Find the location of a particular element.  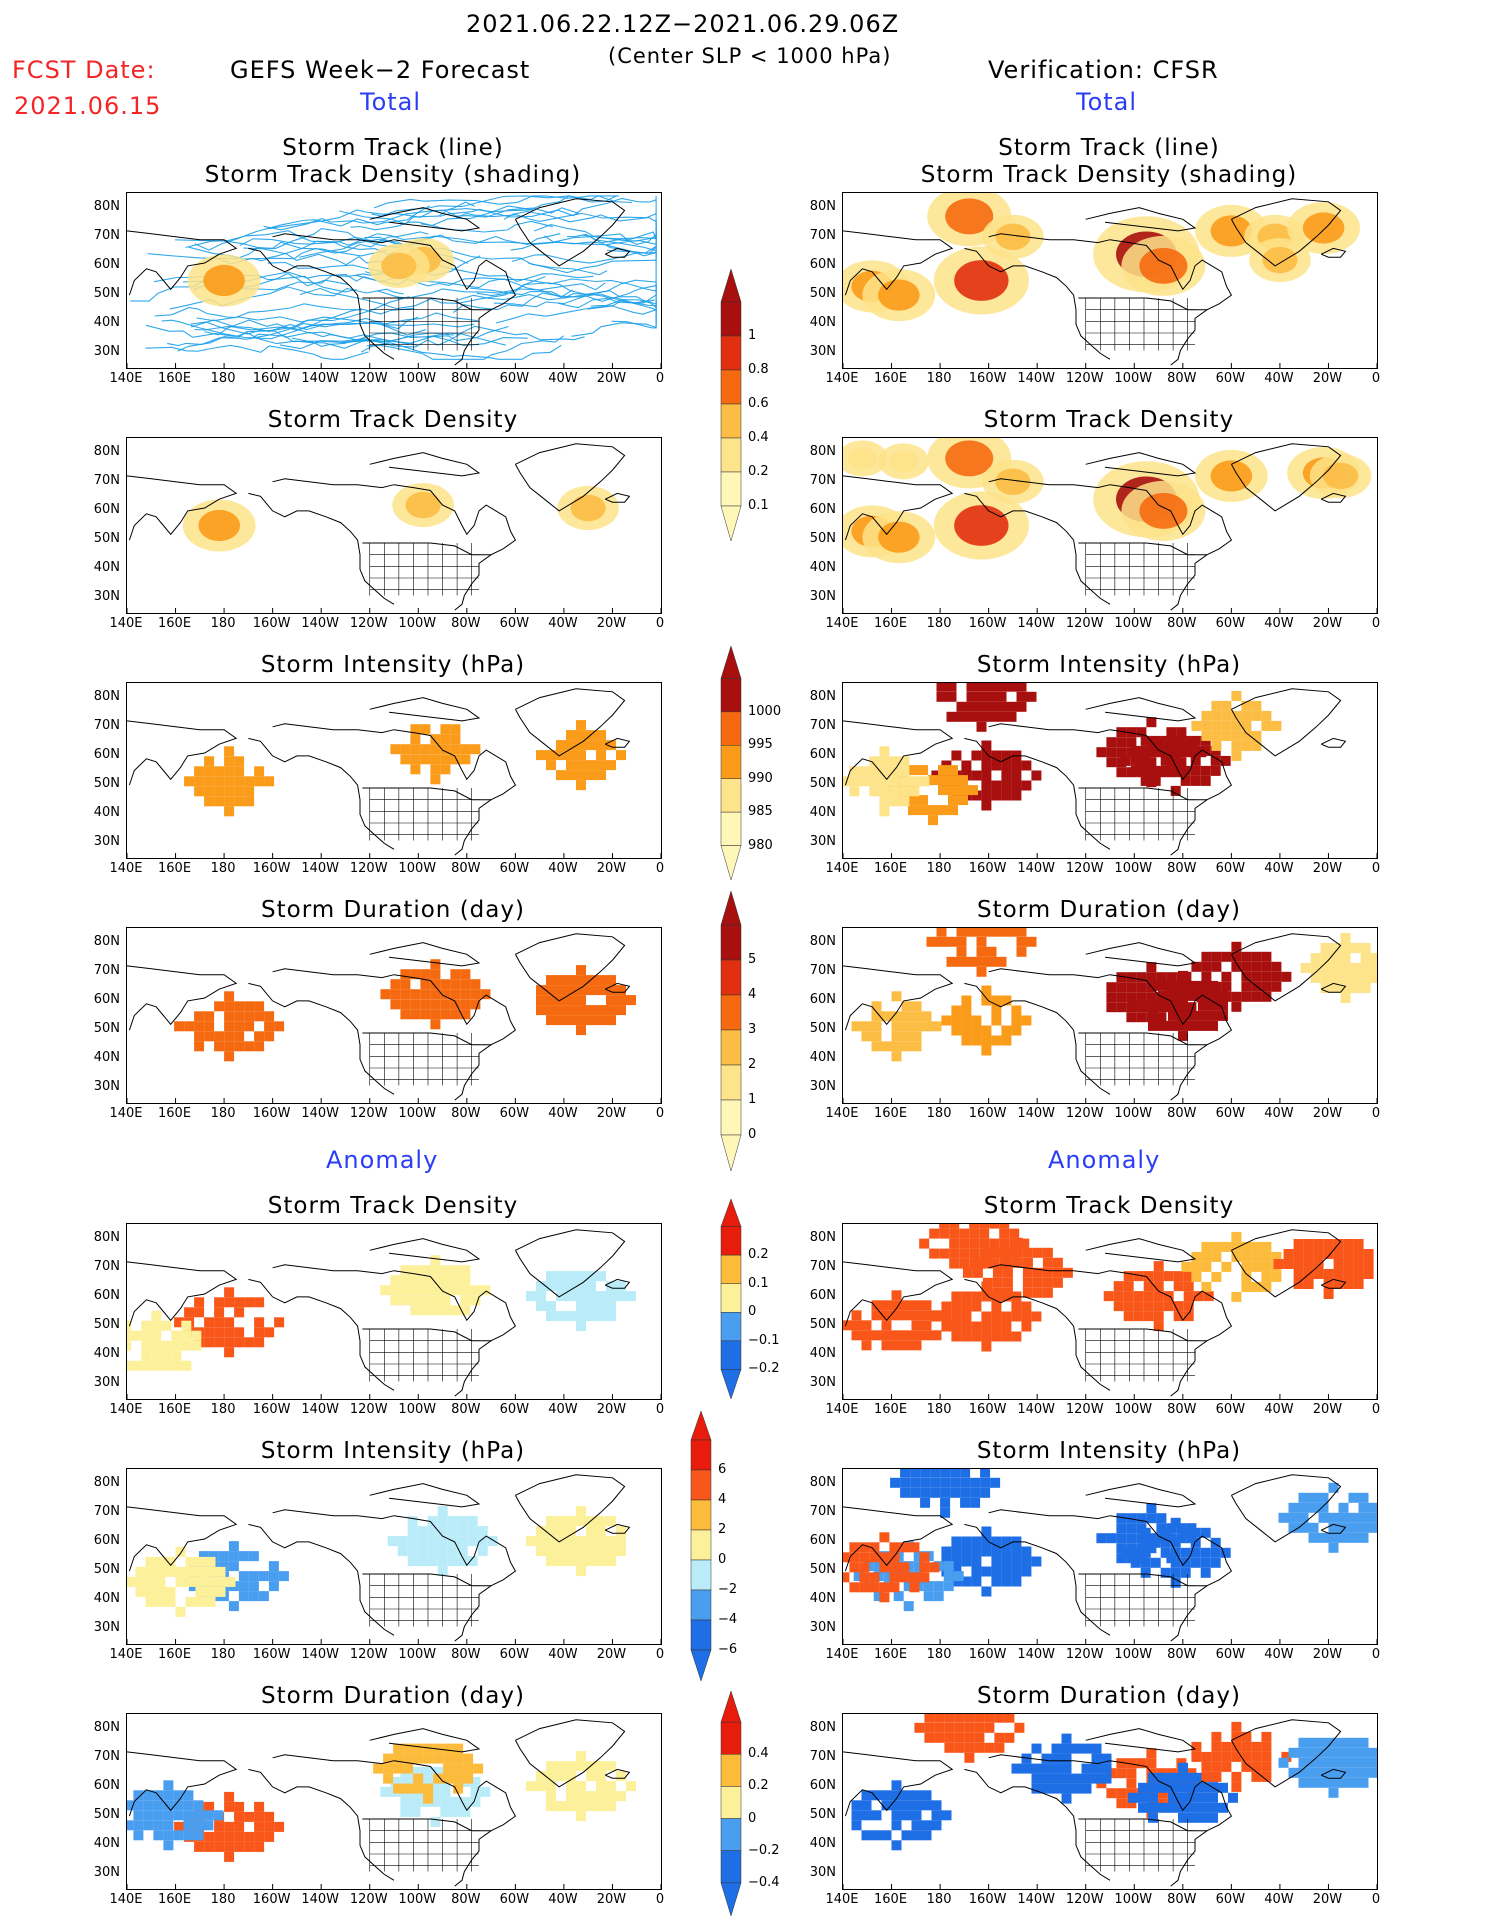

map-panel-gefs-duration is located at coordinates (394, 1015).